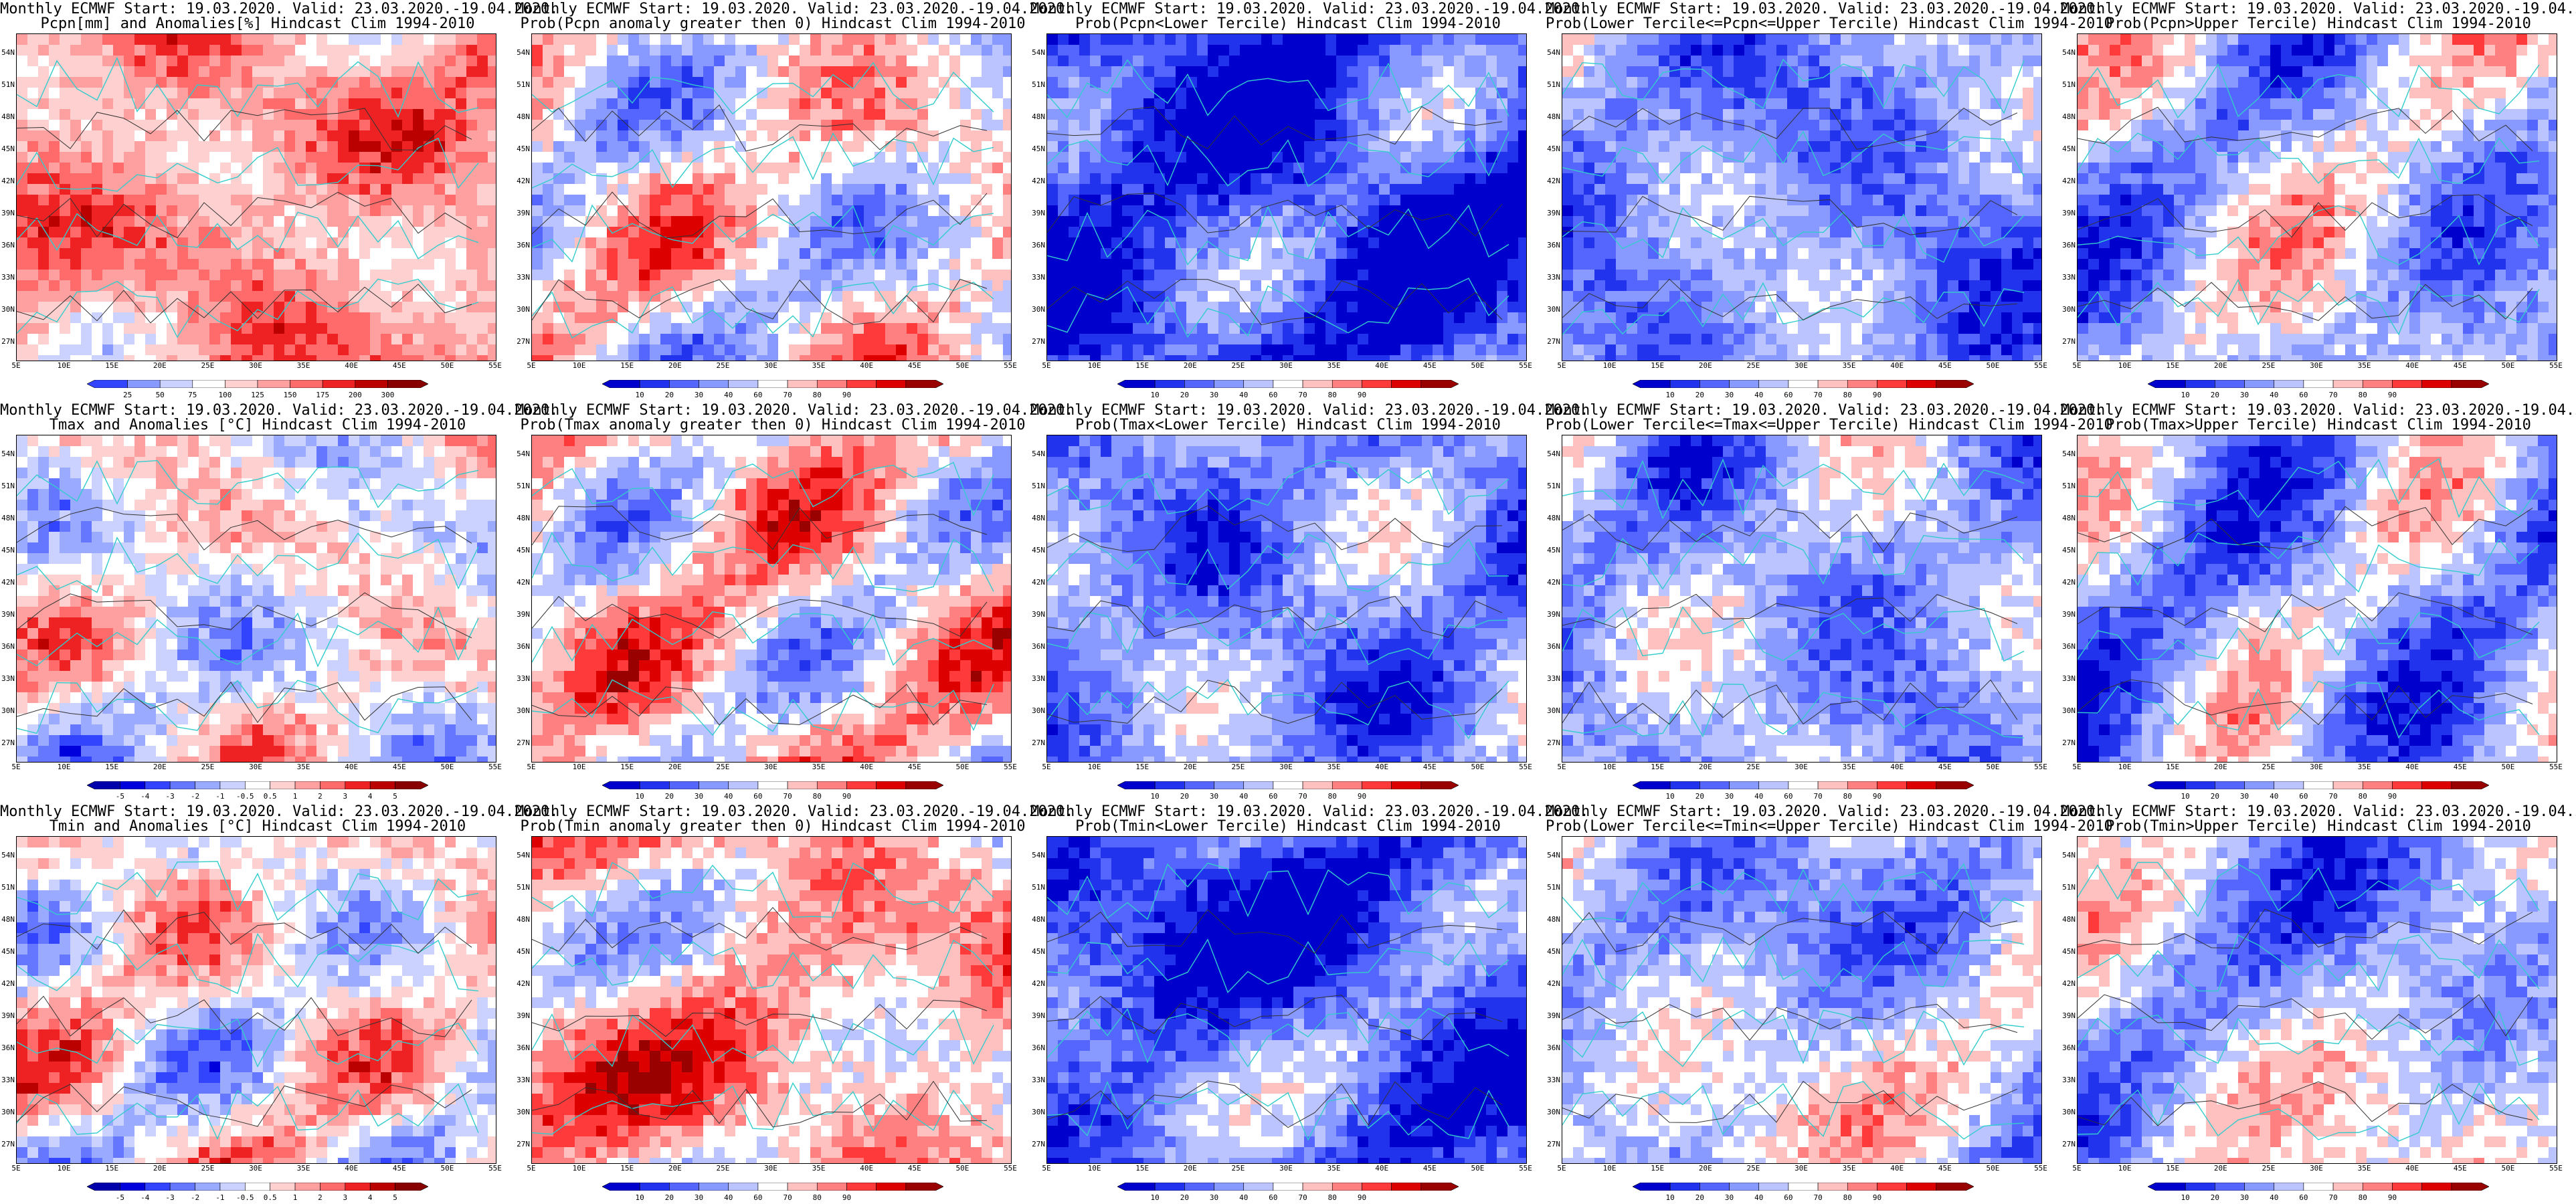 Image resolution: width=2576 pixels, height=1204 pixels. Describe the element at coordinates (160, 365) in the screenshot. I see `longitude-label: 20E` at that location.